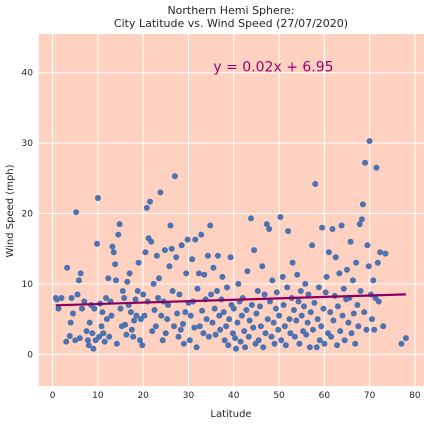 Image resolution: width=424 pixels, height=424 pixels. Describe the element at coordinates (415, 396) in the screenshot. I see `x-tick-label: 80` at that location.